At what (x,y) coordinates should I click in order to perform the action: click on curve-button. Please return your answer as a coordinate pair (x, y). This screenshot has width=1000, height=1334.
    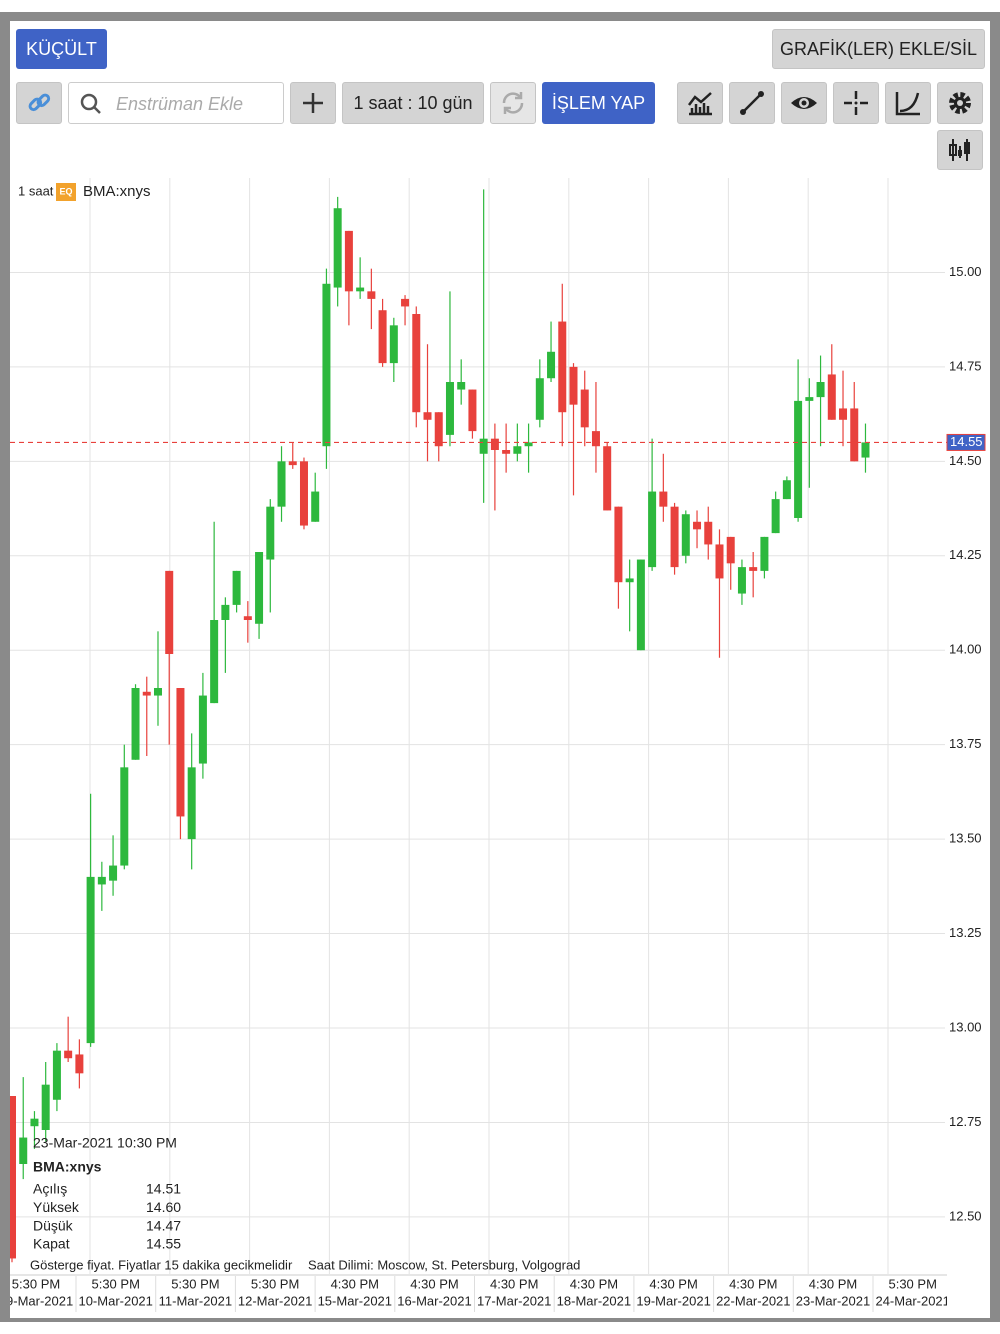
    Looking at the image, I should click on (908, 103).